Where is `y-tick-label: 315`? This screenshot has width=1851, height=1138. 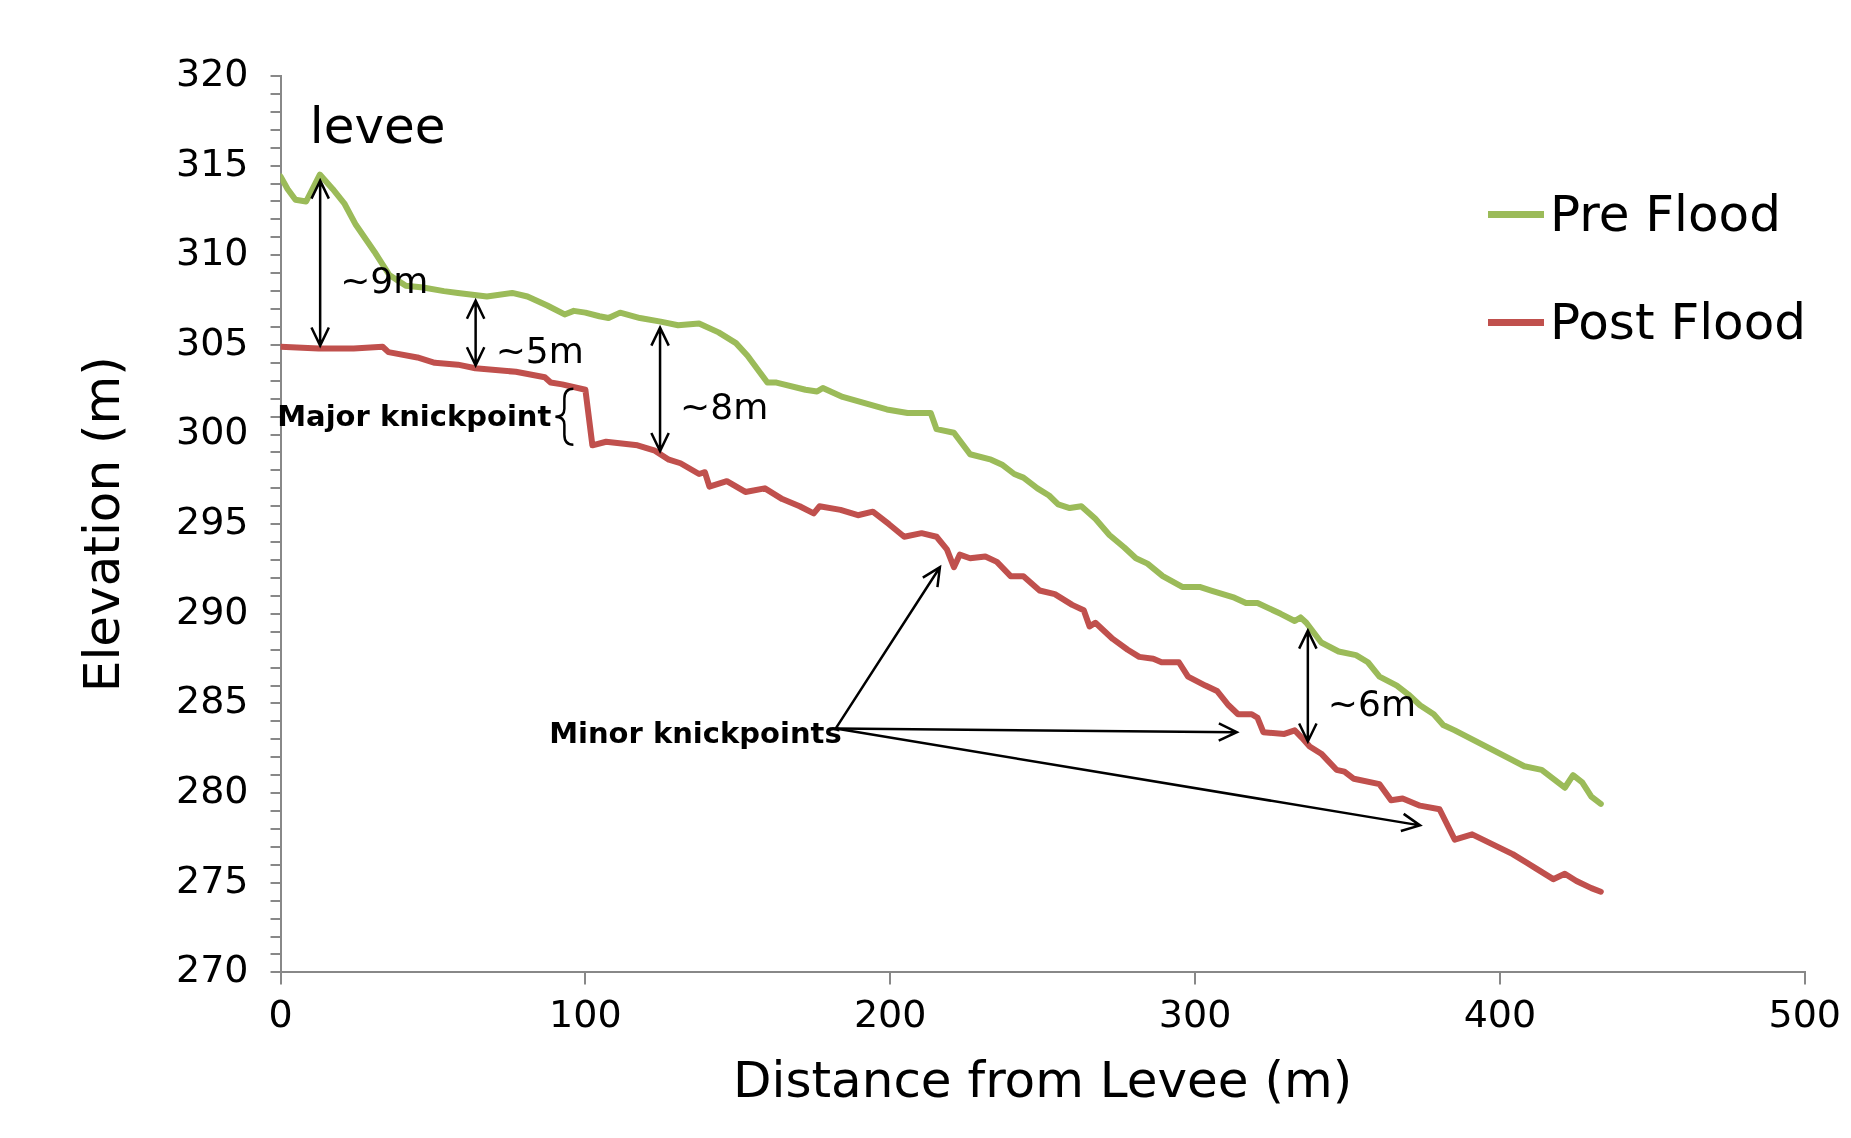 y-tick-label: 315 is located at coordinates (212, 162).